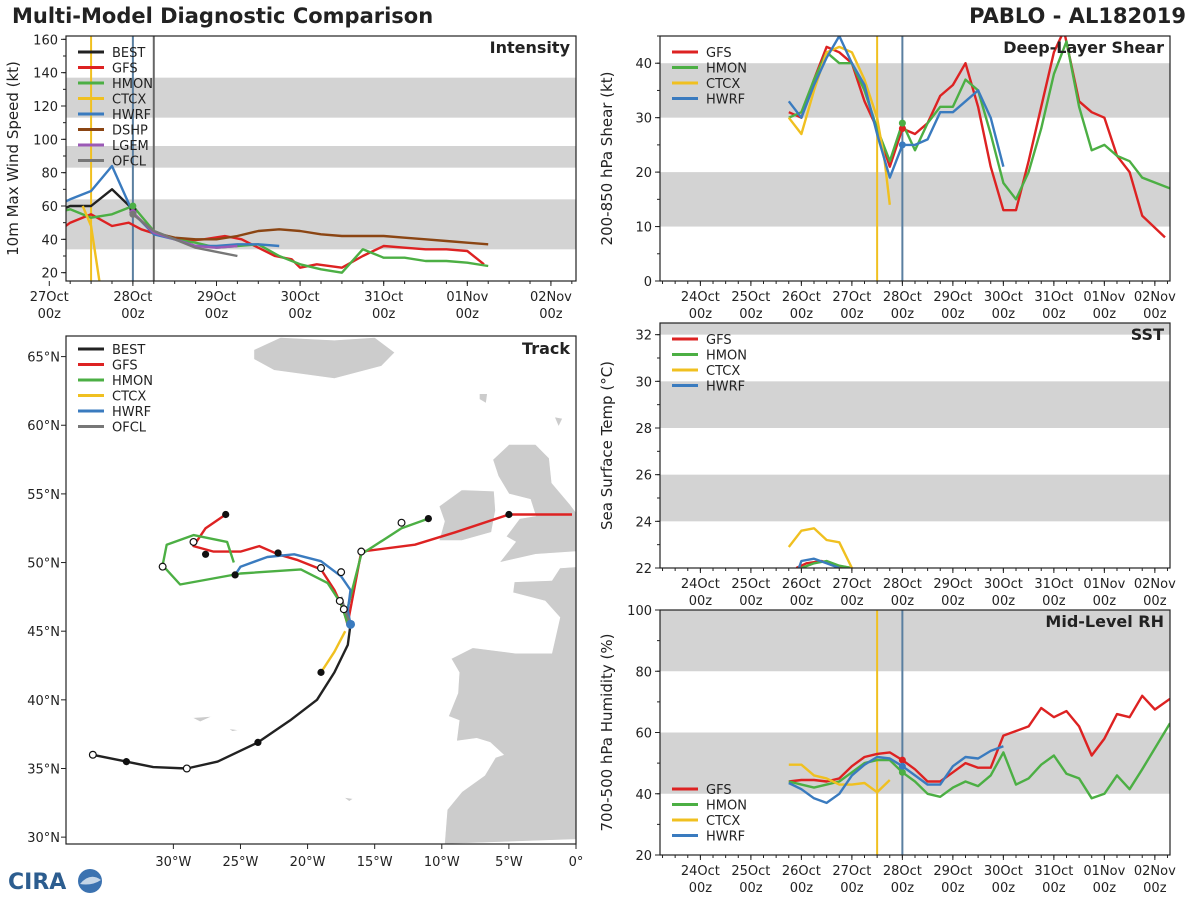 This screenshot has height=900, width=1200. Describe the element at coordinates (700, 871) in the screenshot. I see `x-tick-label-date: 24Oct` at that location.